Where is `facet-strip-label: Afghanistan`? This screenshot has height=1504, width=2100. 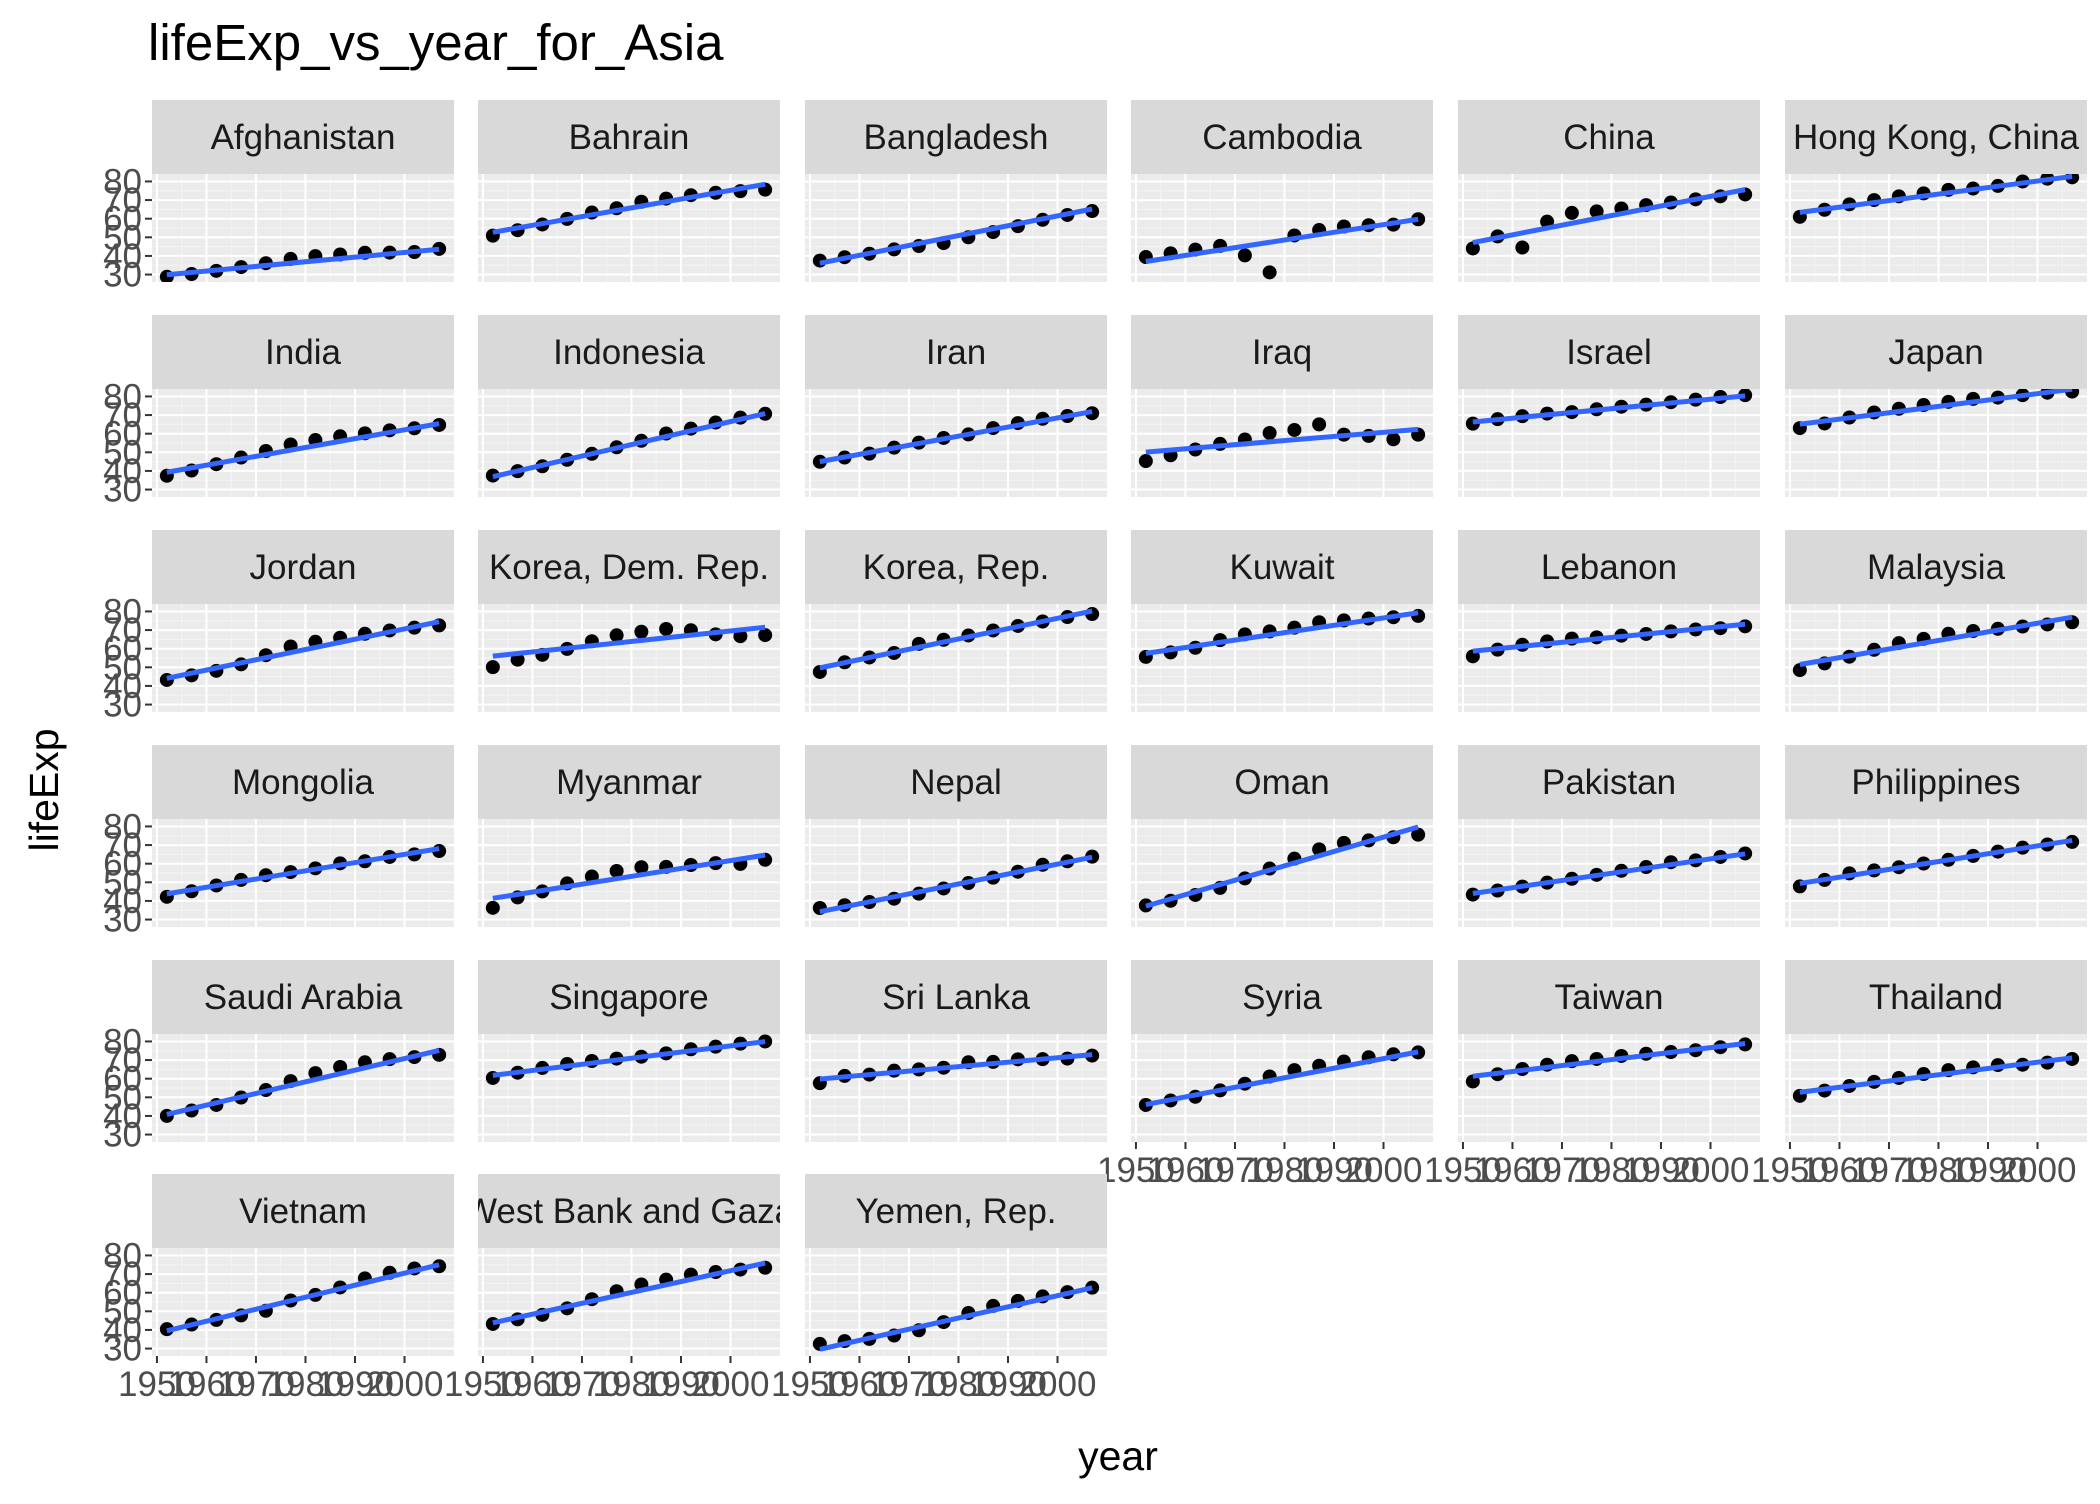
facet-strip-label: Afghanistan is located at coordinates (303, 137).